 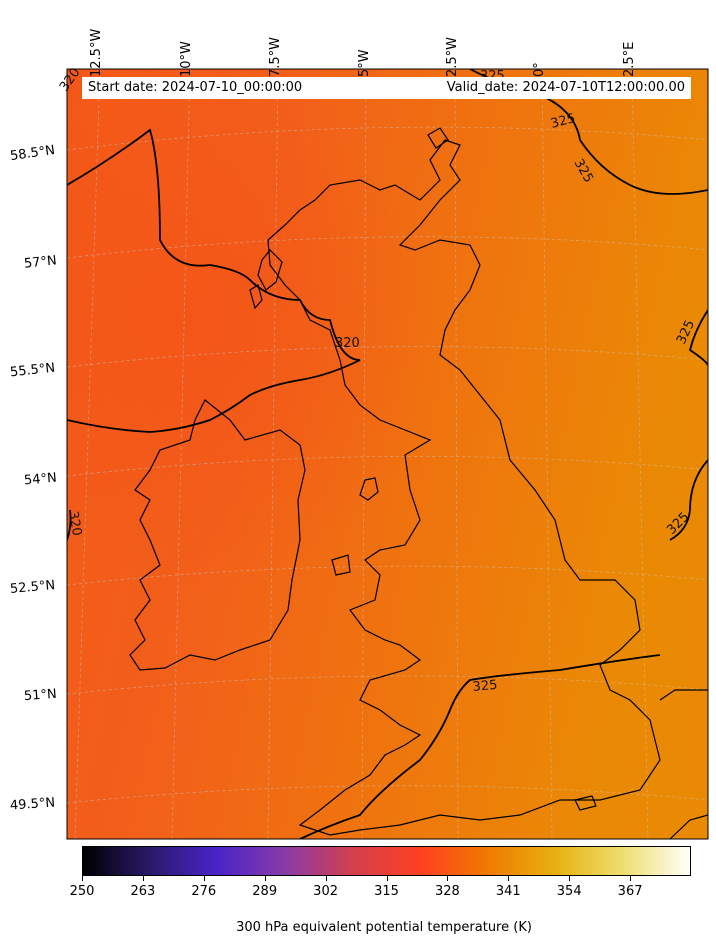 What do you see at coordinates (508, 891) in the screenshot?
I see `colorbar-tick-label: 341` at bounding box center [508, 891].